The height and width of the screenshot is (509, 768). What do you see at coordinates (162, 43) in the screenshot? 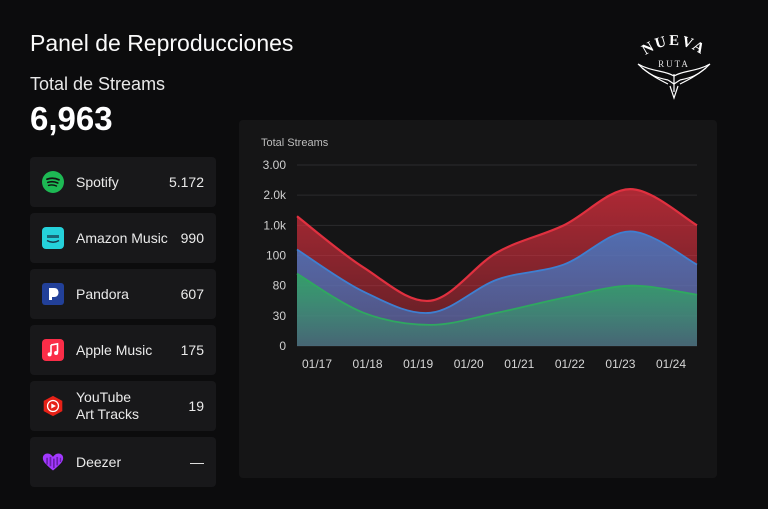
I see `page-title: Panel de Reproducciones` at bounding box center [162, 43].